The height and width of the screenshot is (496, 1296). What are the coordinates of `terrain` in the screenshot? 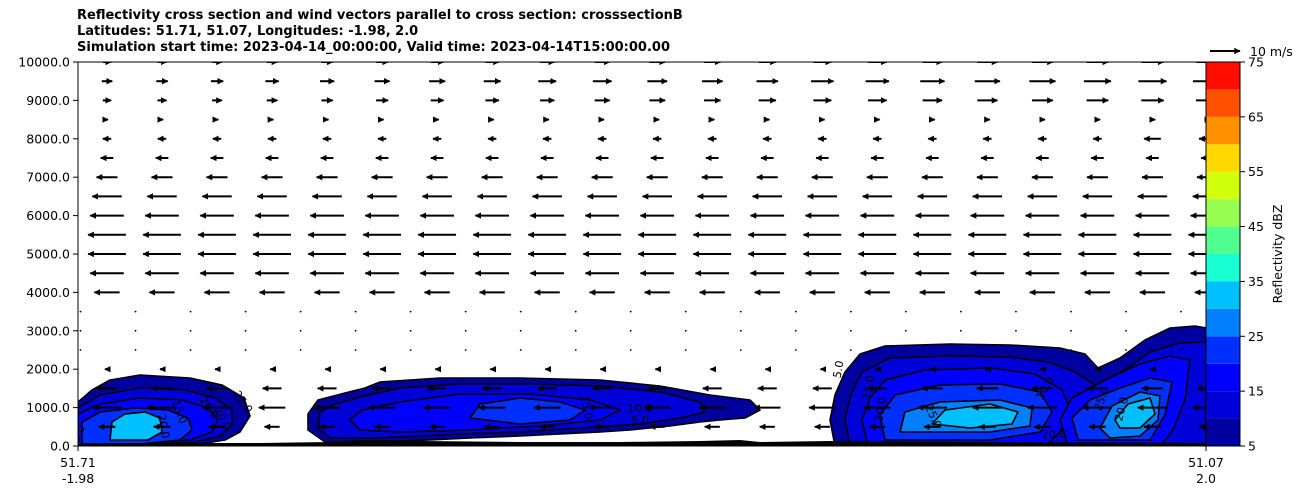 It's located at (642, 443).